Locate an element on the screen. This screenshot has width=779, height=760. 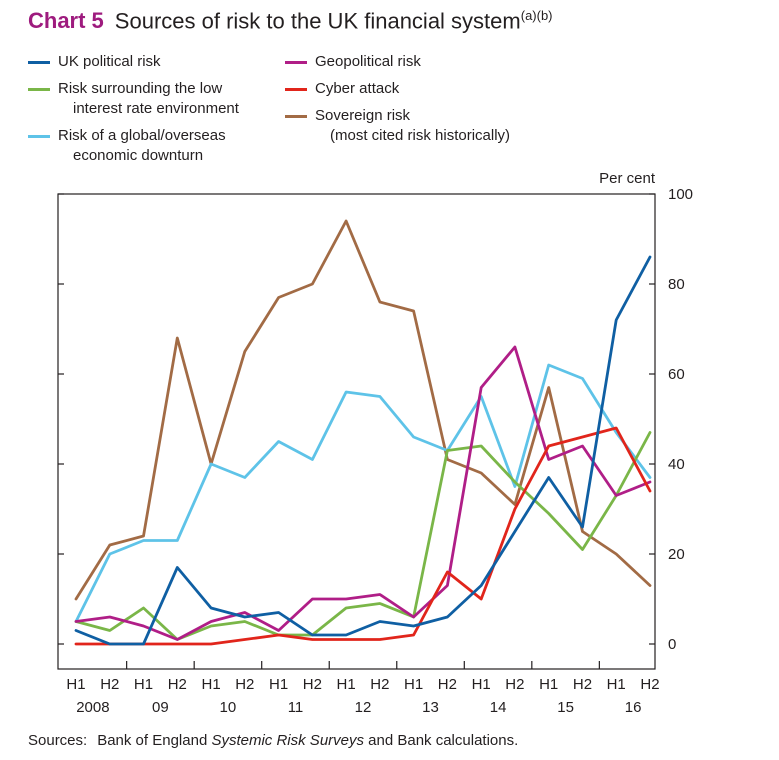
legend-label-cyber-attack: Cyber attack is located at coordinates (357, 89).